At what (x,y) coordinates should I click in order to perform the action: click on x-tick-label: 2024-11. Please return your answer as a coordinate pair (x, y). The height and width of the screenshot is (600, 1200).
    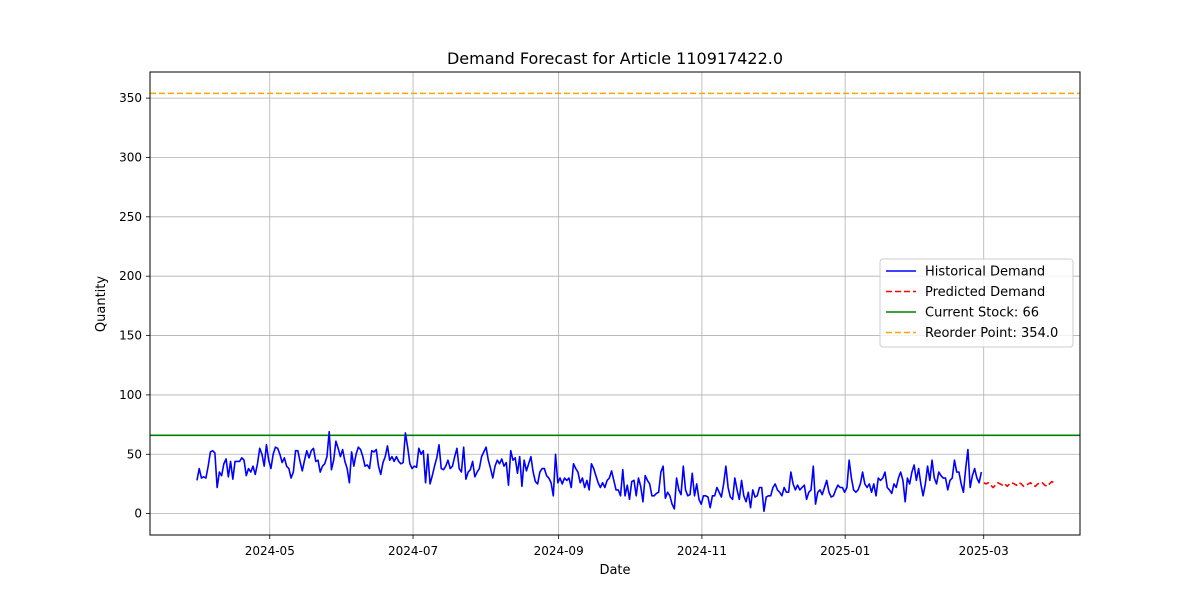
    Looking at the image, I should click on (702, 551).